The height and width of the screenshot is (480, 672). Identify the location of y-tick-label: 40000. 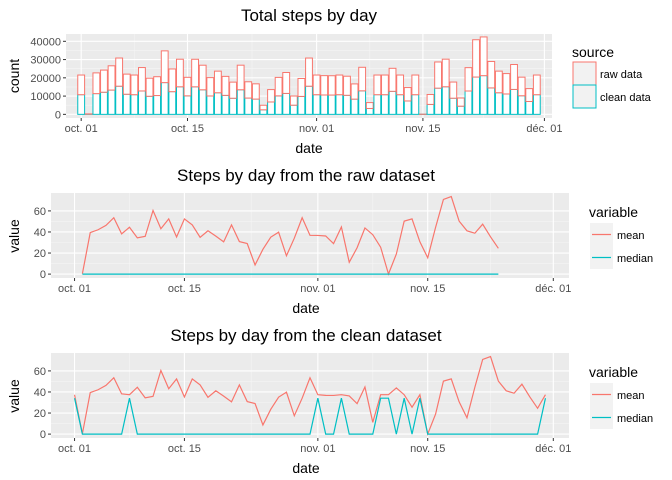
(45, 42).